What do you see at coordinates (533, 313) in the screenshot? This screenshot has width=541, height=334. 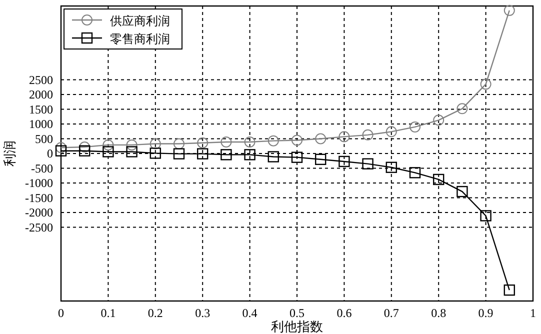 I see `x-tick-label: 1` at bounding box center [533, 313].